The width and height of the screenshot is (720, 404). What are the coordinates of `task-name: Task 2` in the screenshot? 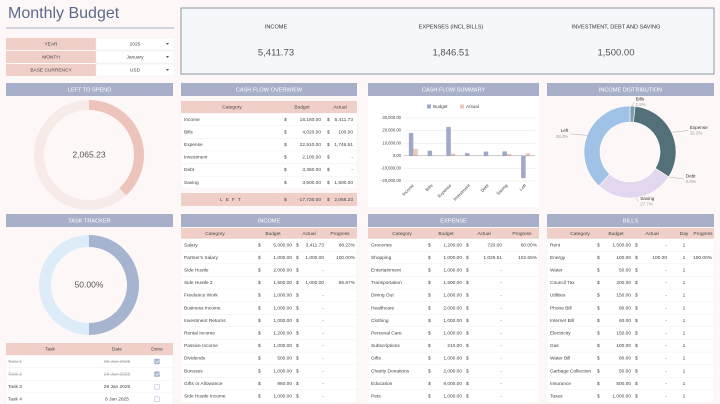 It's located at (15, 374).